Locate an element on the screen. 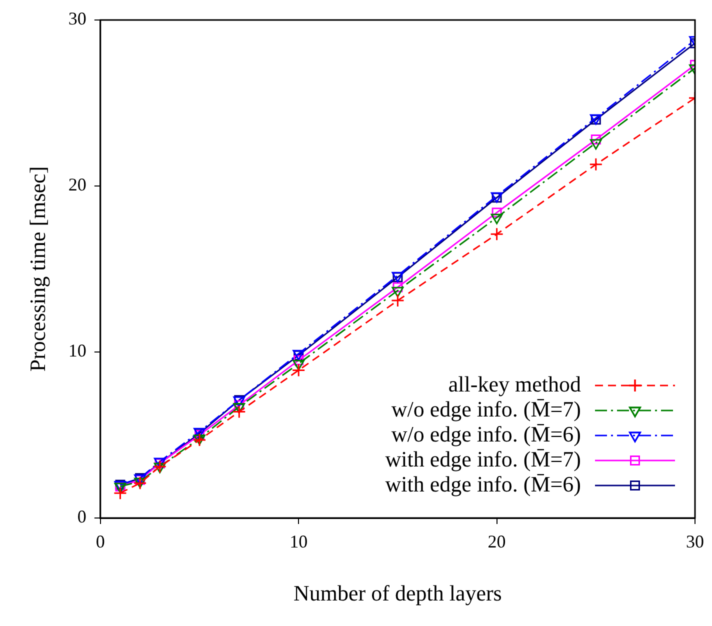 This screenshot has height=626, width=712. x-tick-label: 20 is located at coordinates (497, 542).